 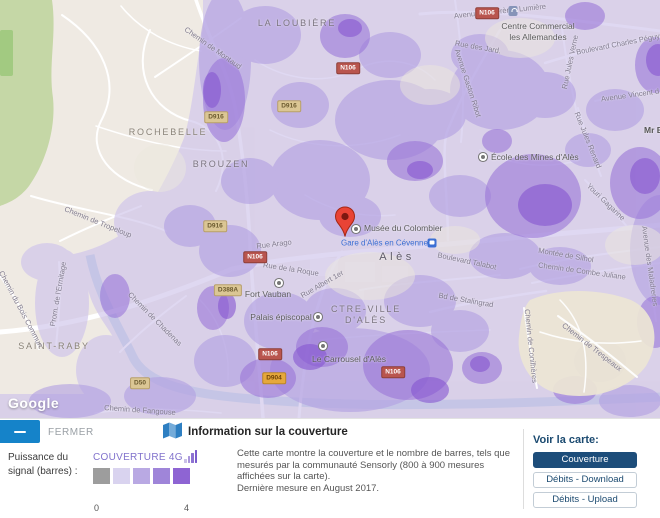 I want to click on uncovered-area-southeast, so click(x=586, y=343).